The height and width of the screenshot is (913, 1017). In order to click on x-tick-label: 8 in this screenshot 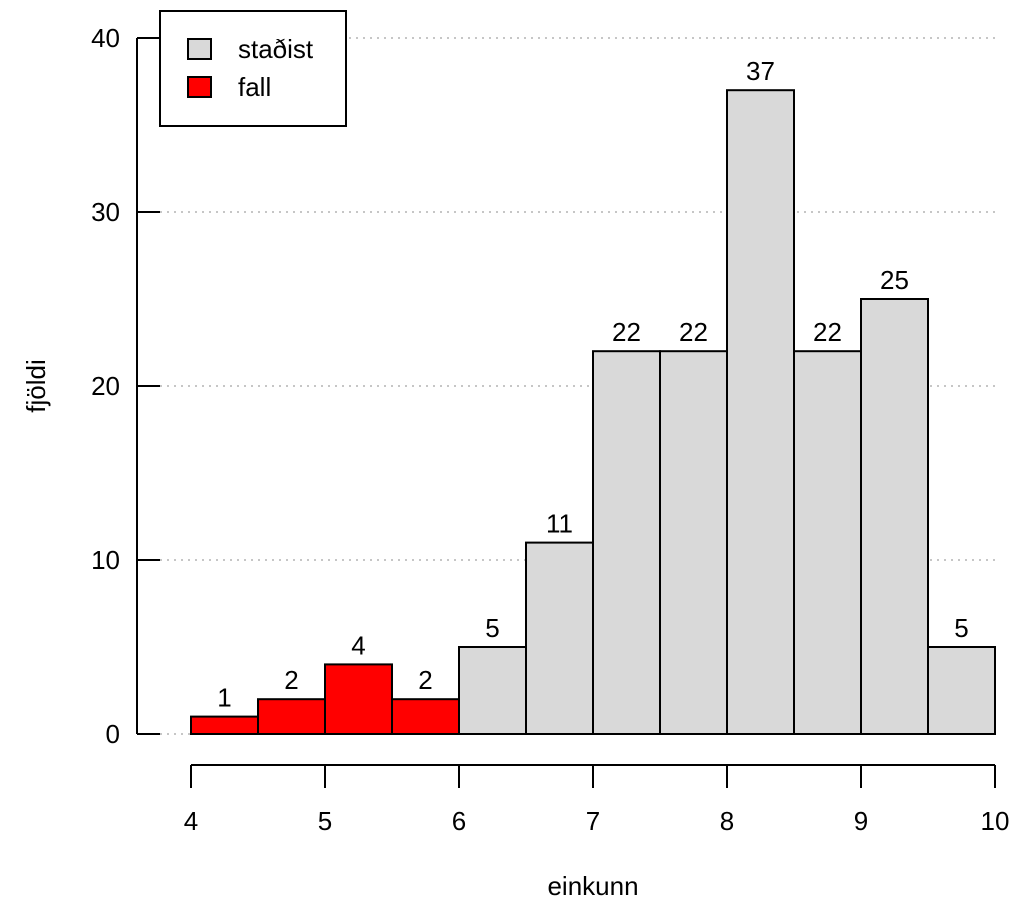, I will do `click(727, 821)`.